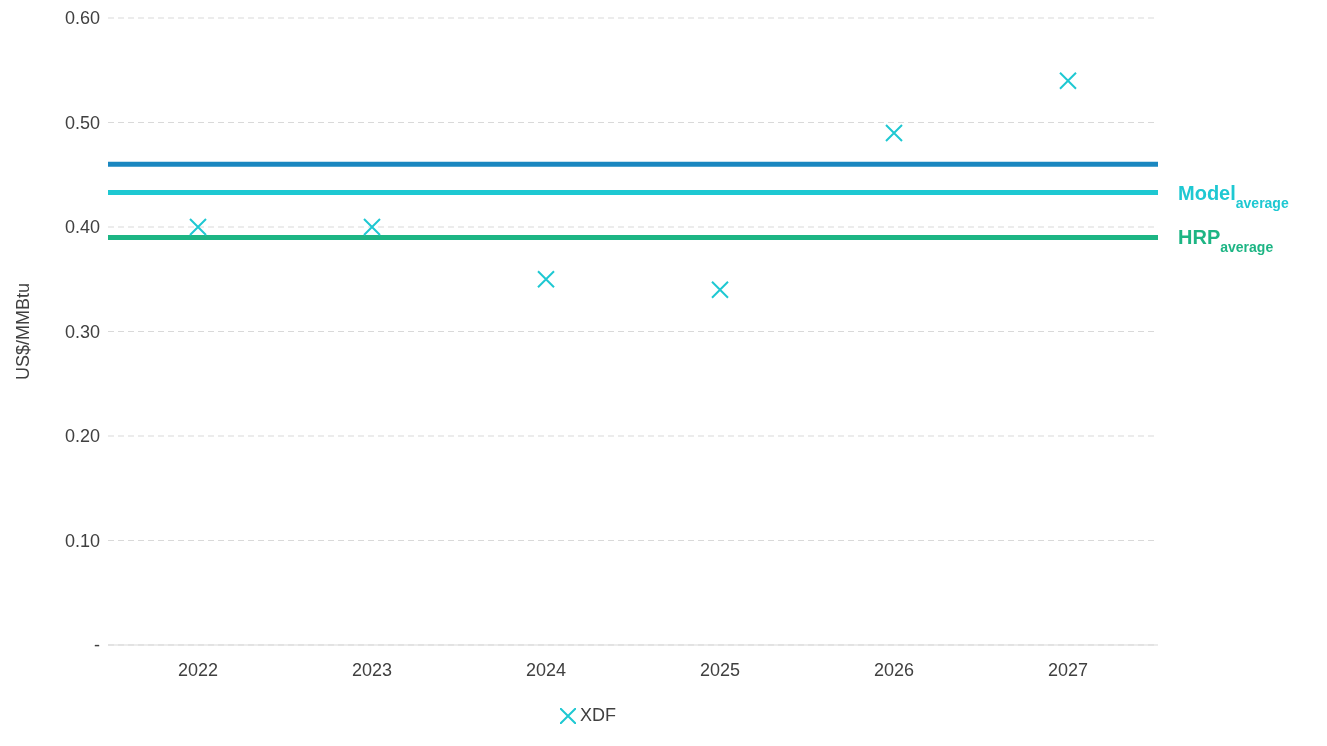 The width and height of the screenshot is (1327, 746). What do you see at coordinates (372, 669) in the screenshot?
I see `x-tick-label: 2023` at bounding box center [372, 669].